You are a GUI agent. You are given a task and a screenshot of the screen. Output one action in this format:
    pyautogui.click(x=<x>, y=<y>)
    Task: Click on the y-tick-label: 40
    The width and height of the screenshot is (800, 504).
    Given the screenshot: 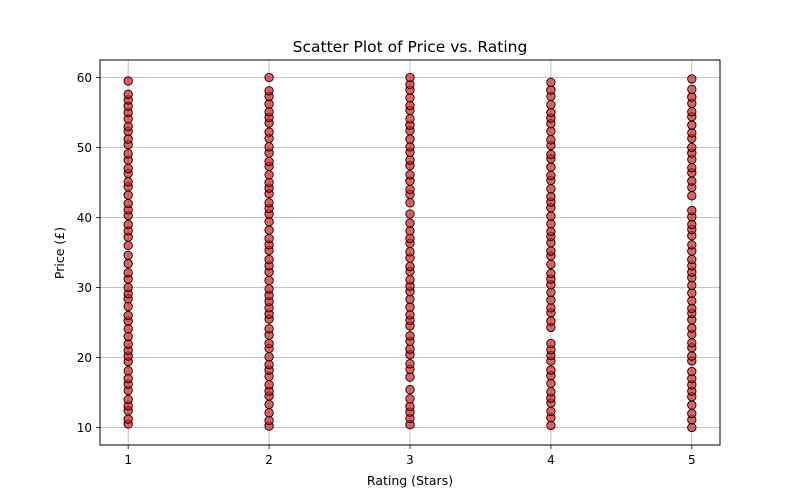 What is the action you would take?
    pyautogui.click(x=84, y=218)
    